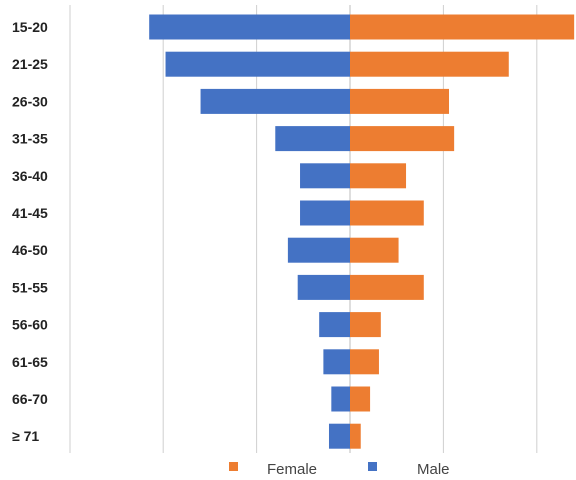 The width and height of the screenshot is (576, 480). I want to click on category-label: 26-30, so click(30, 101).